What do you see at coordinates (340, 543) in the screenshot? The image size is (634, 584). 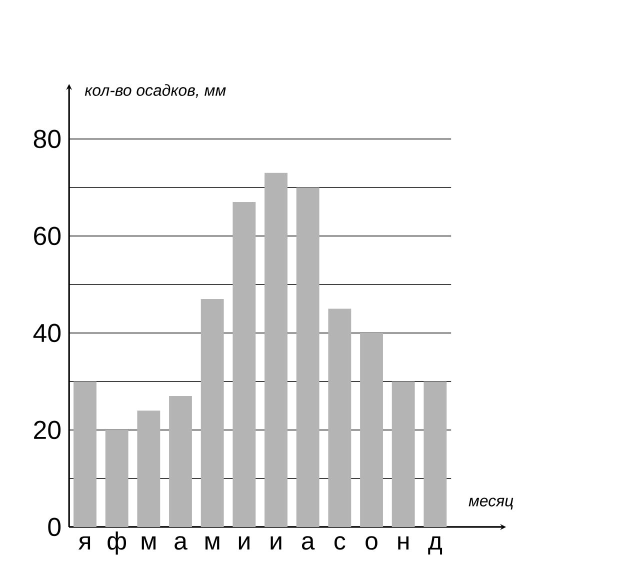 I see `x-tick-label: с` at bounding box center [340, 543].